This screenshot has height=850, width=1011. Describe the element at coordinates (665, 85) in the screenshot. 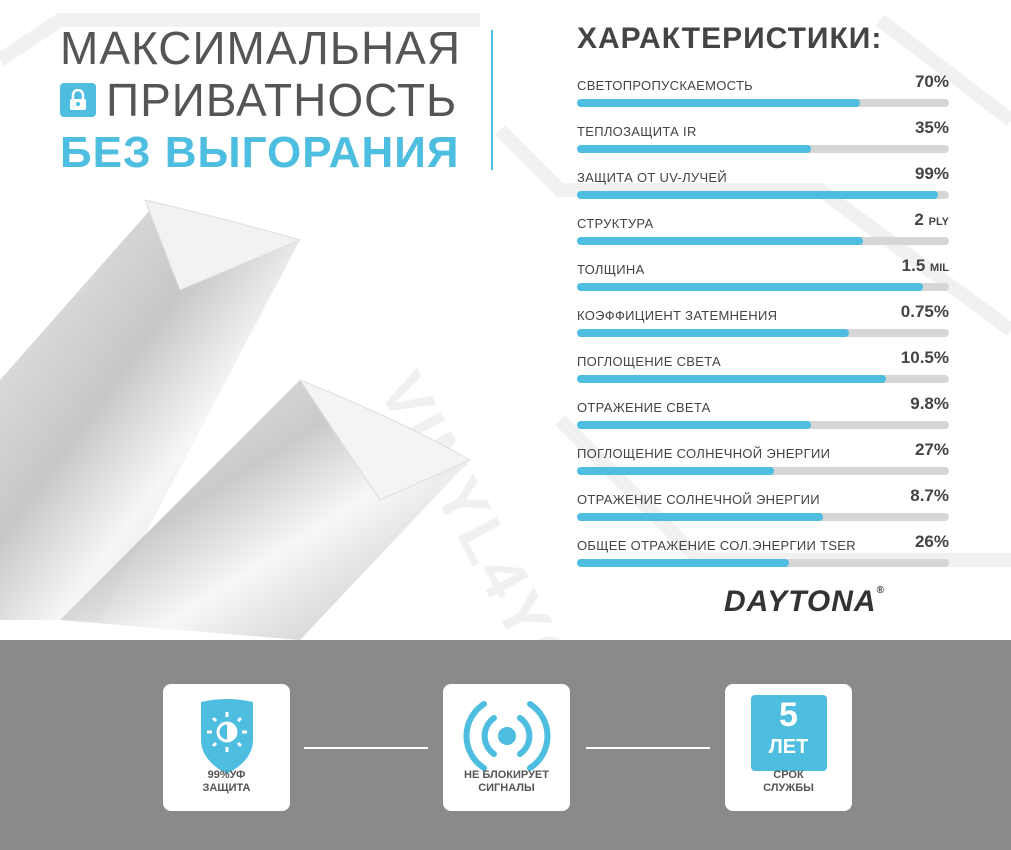

I see `spec-label: СВЕТОПРОПУСКАЕМОСТЬ` at that location.